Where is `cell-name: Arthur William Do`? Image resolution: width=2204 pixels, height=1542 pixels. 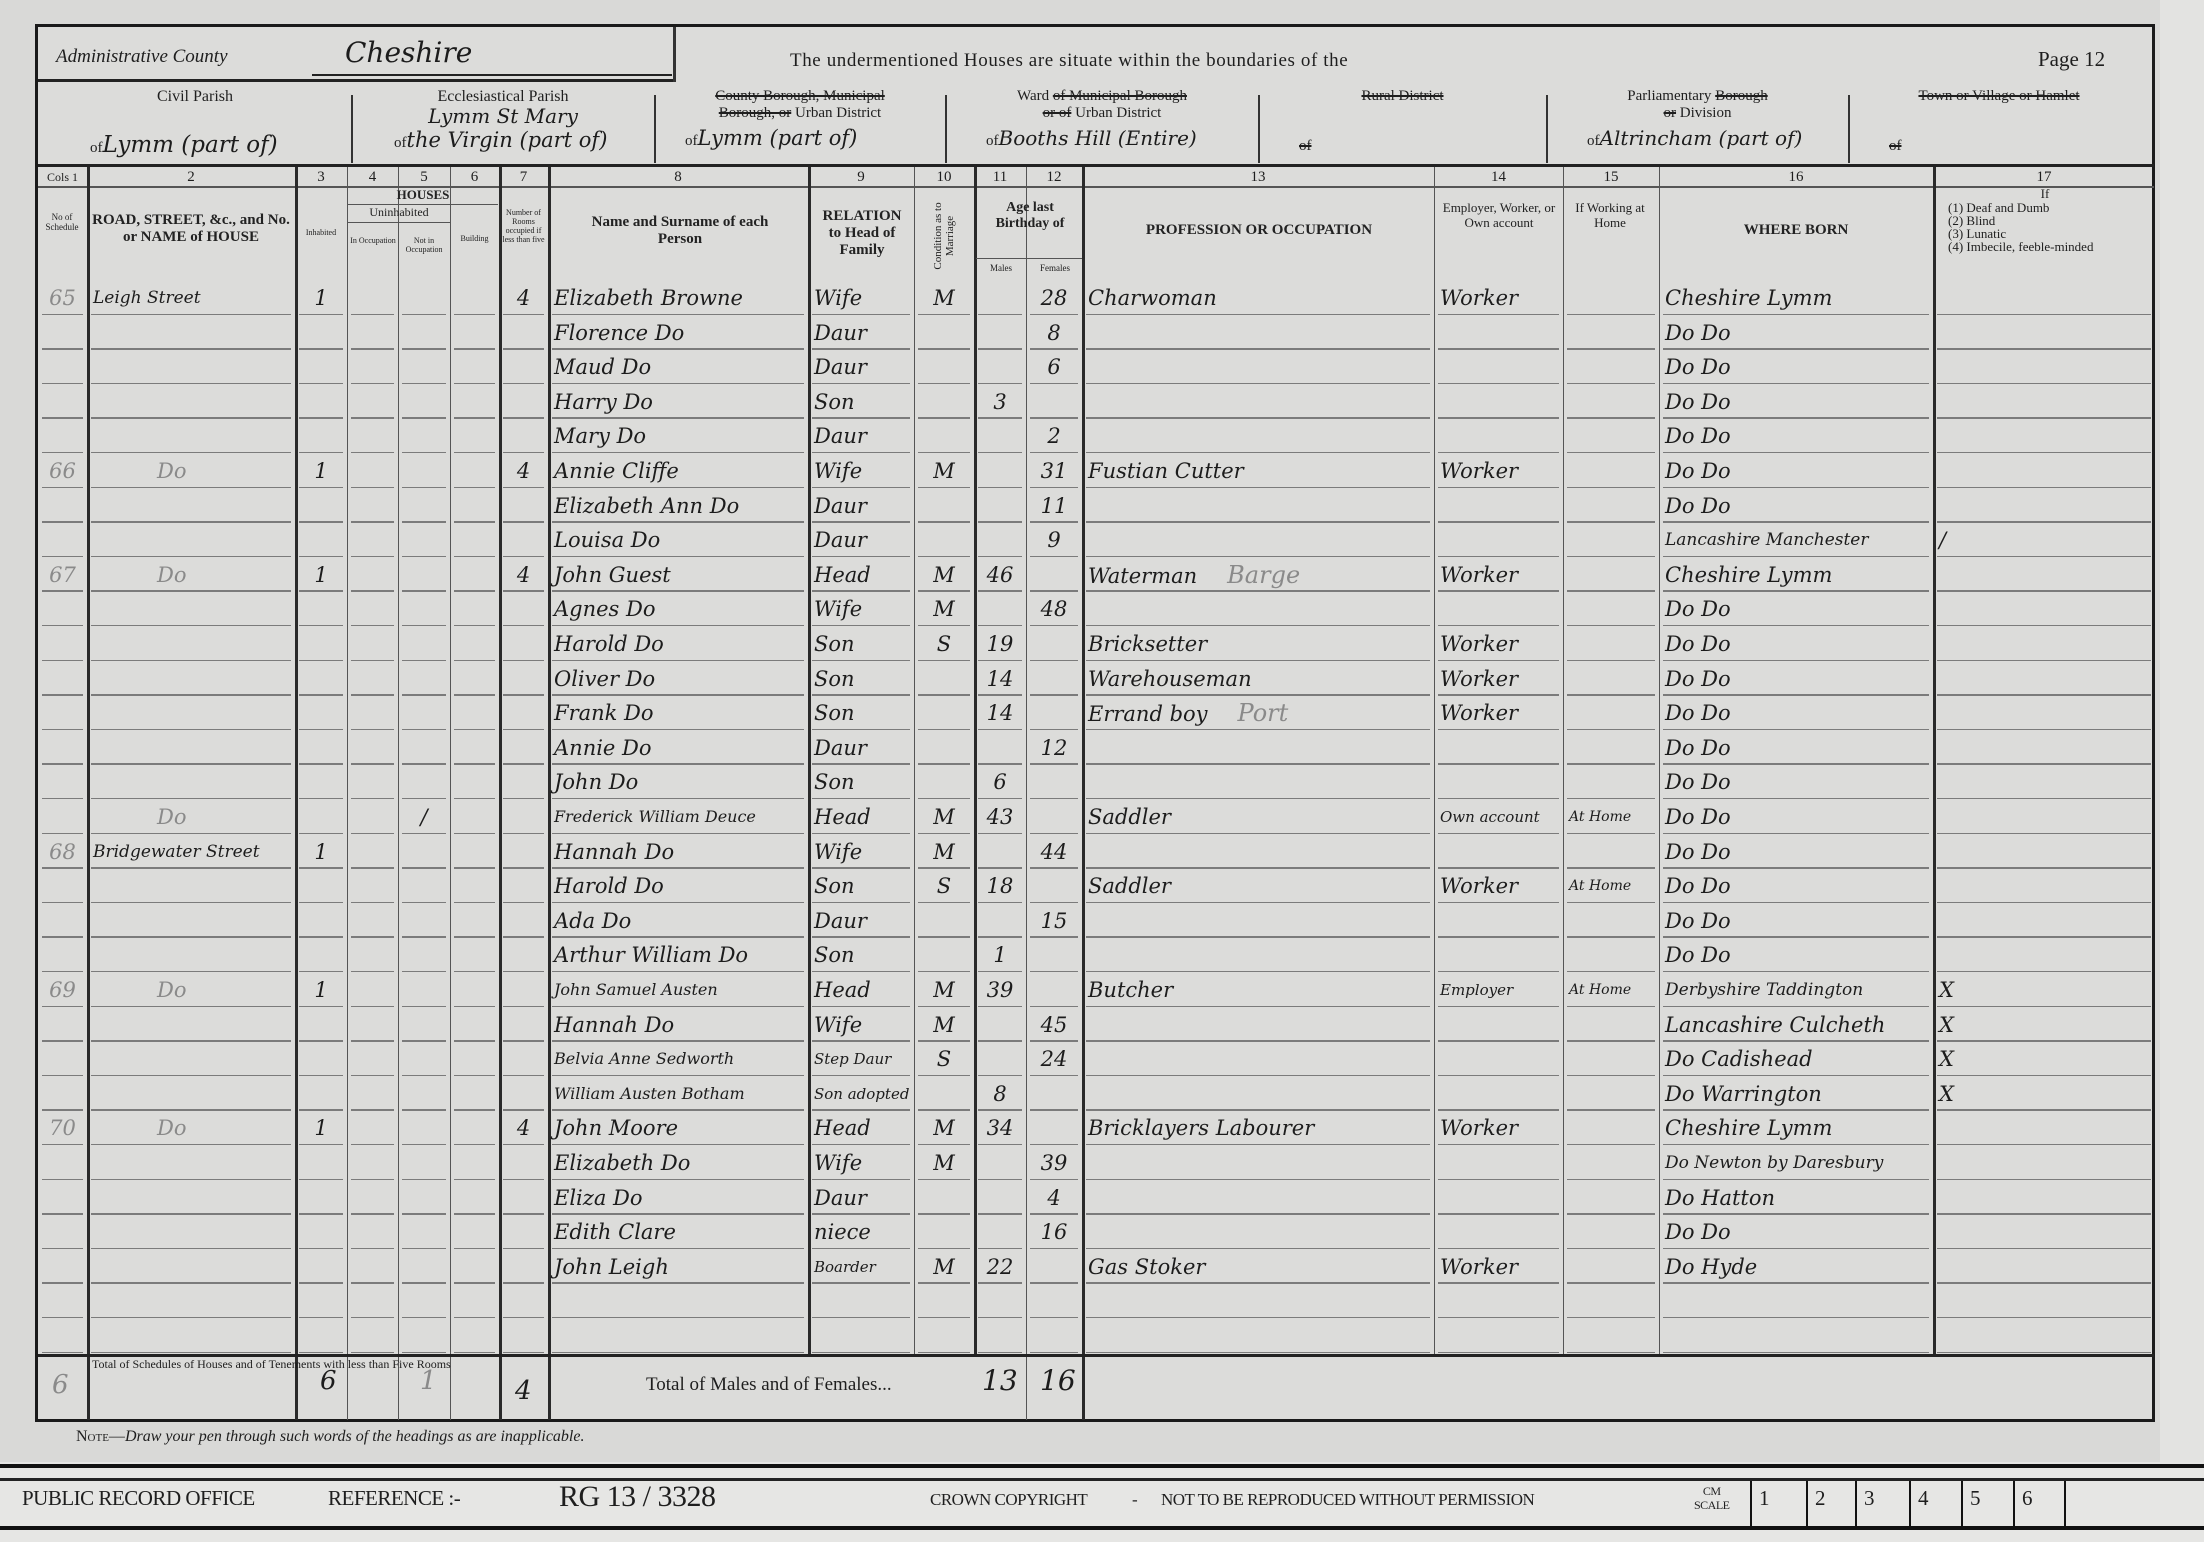 cell-name: Arthur William Do is located at coordinates (678, 955).